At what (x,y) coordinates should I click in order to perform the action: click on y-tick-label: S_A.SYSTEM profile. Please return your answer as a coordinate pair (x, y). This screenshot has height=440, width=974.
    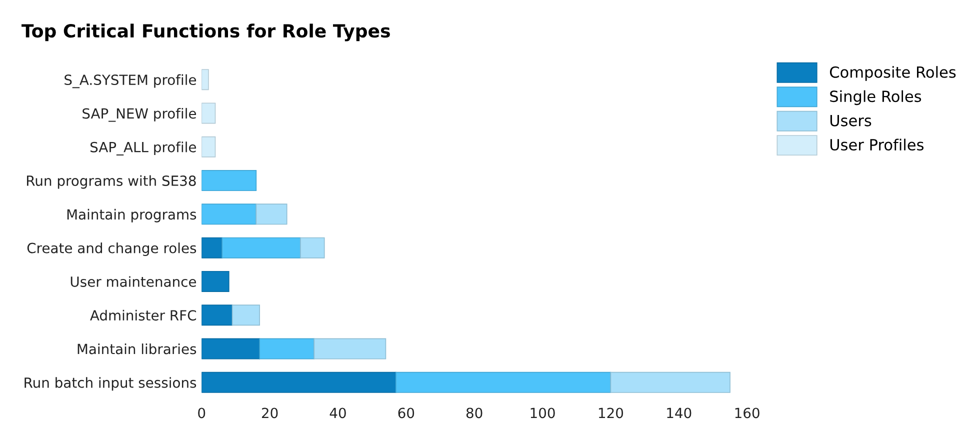
    Looking at the image, I should click on (130, 81).